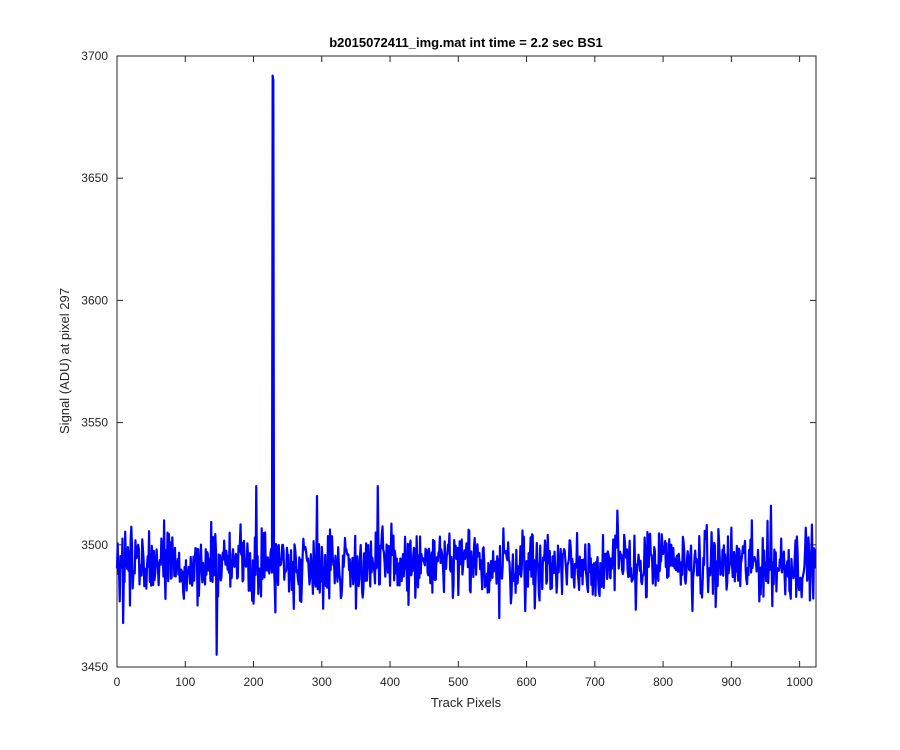 Image resolution: width=900 pixels, height=750 pixels. I want to click on x-tick-label: 700, so click(595, 682).